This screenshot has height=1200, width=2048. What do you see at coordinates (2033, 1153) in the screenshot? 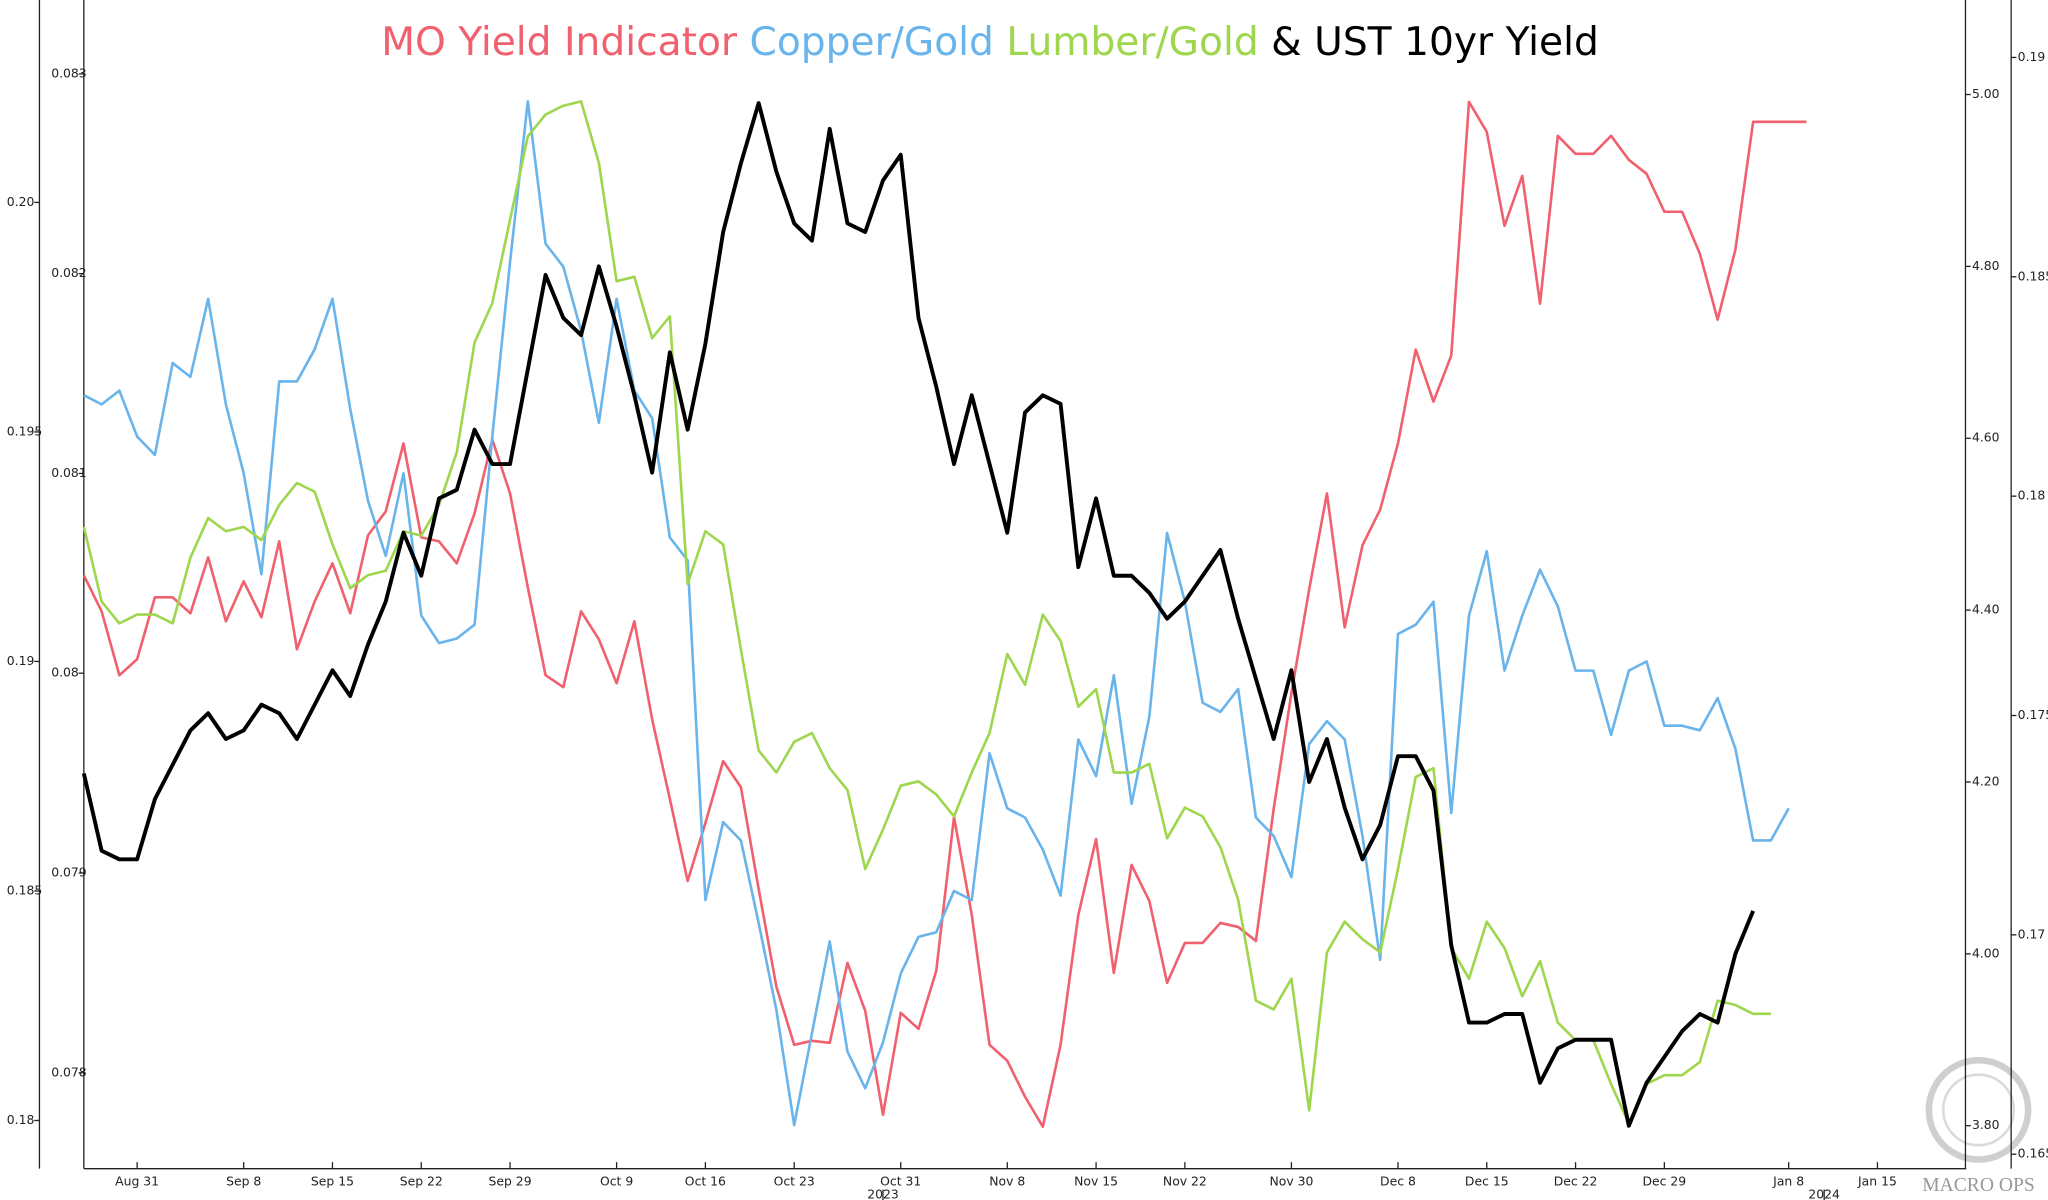
I see `y-tick-label: 0.165` at bounding box center [2033, 1153].